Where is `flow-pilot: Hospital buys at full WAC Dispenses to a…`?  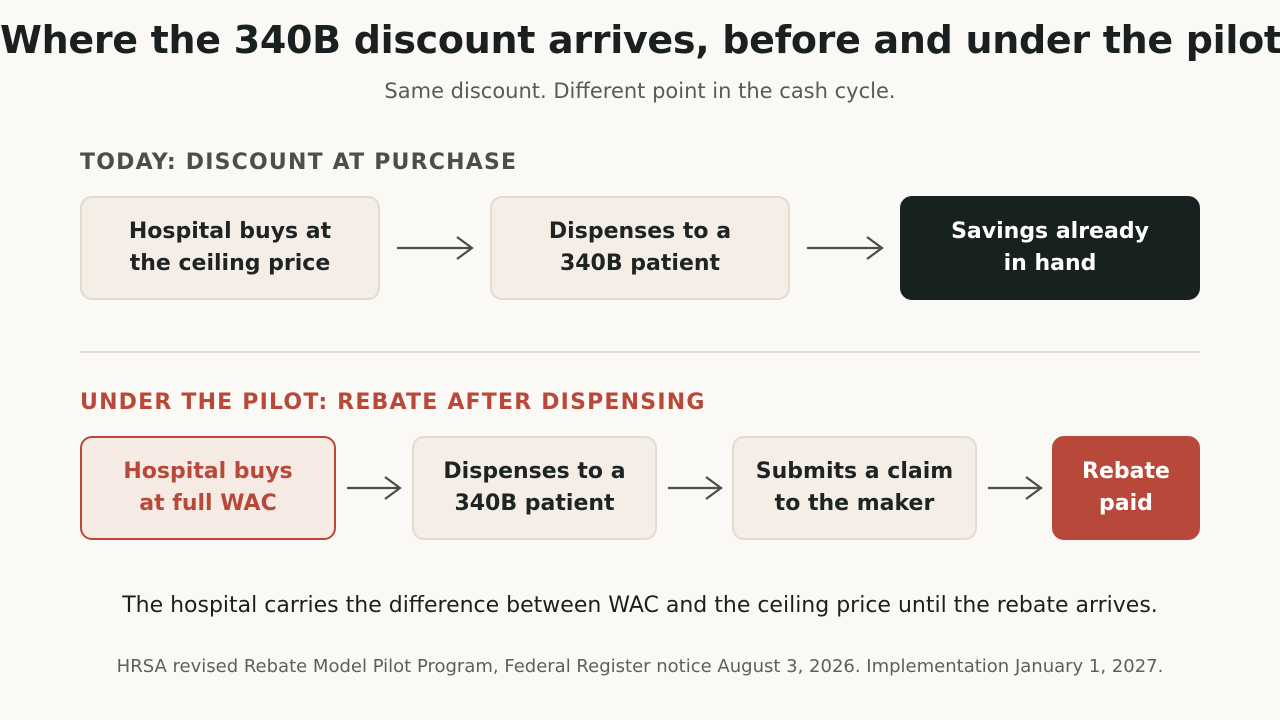 flow-pilot: Hospital buys at full WAC Dispenses to a… is located at coordinates (640, 488).